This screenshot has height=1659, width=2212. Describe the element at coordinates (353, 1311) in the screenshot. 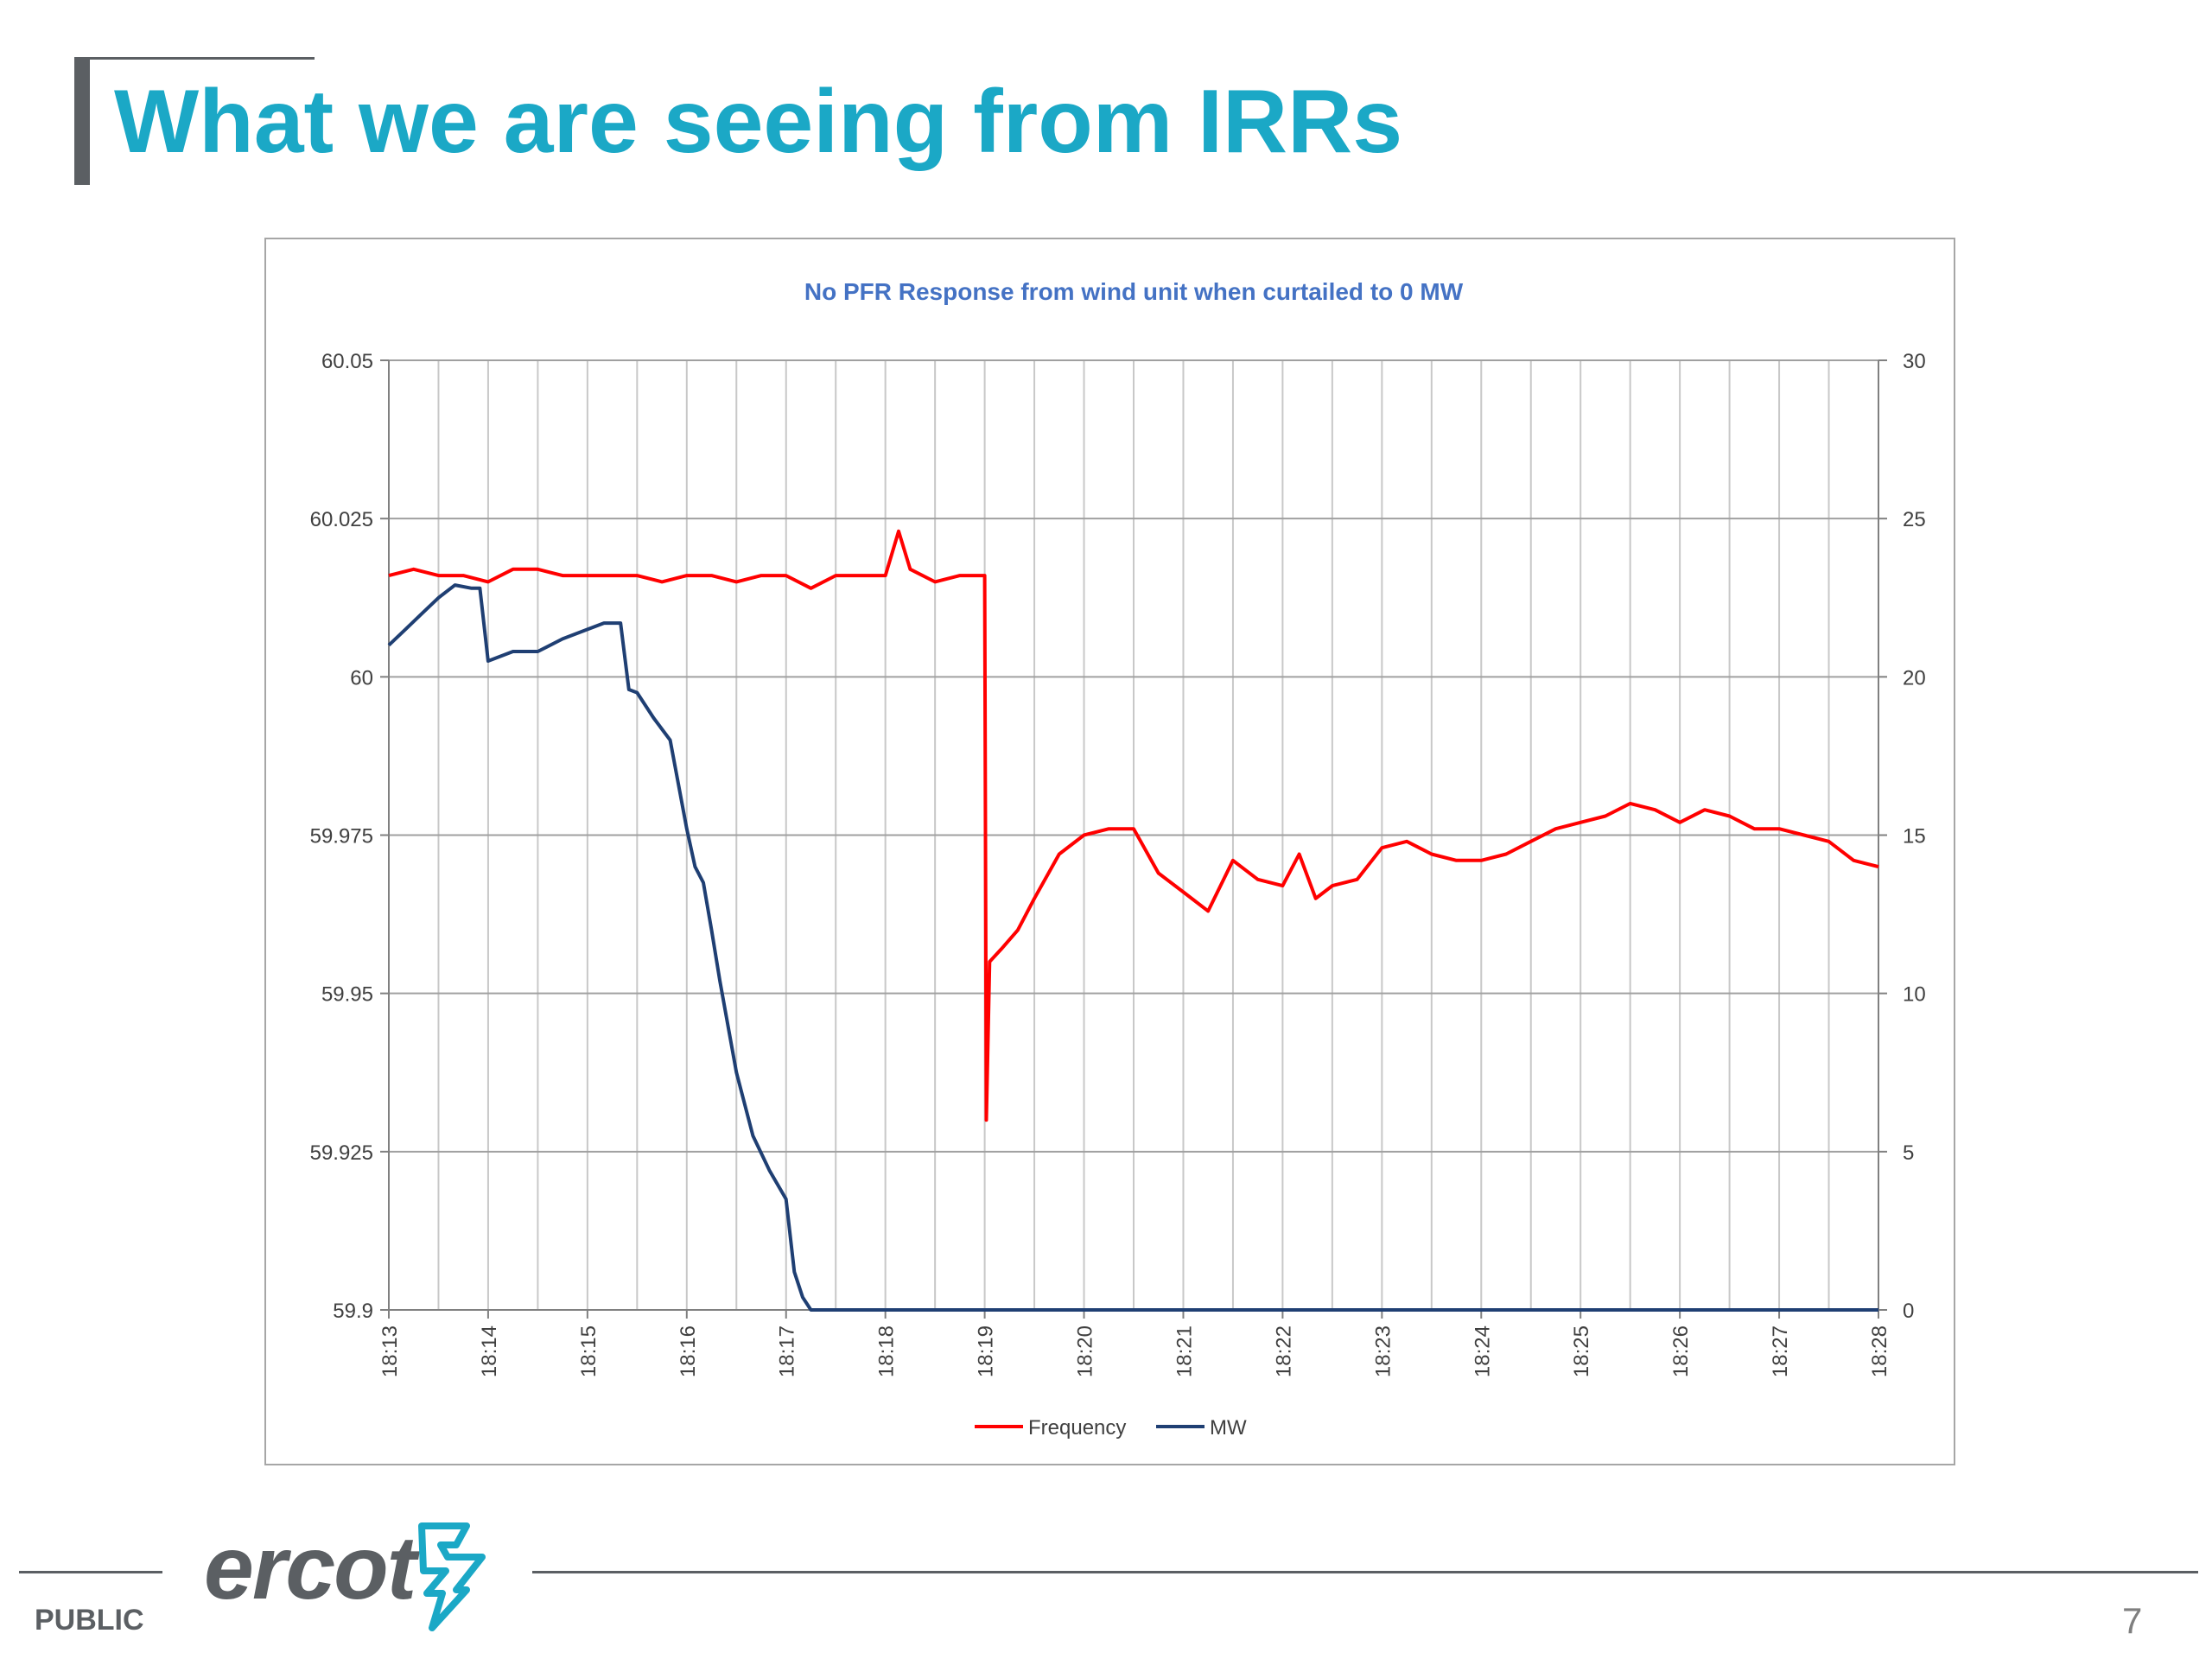

I see `y-left-tick-label: 59.9` at that location.